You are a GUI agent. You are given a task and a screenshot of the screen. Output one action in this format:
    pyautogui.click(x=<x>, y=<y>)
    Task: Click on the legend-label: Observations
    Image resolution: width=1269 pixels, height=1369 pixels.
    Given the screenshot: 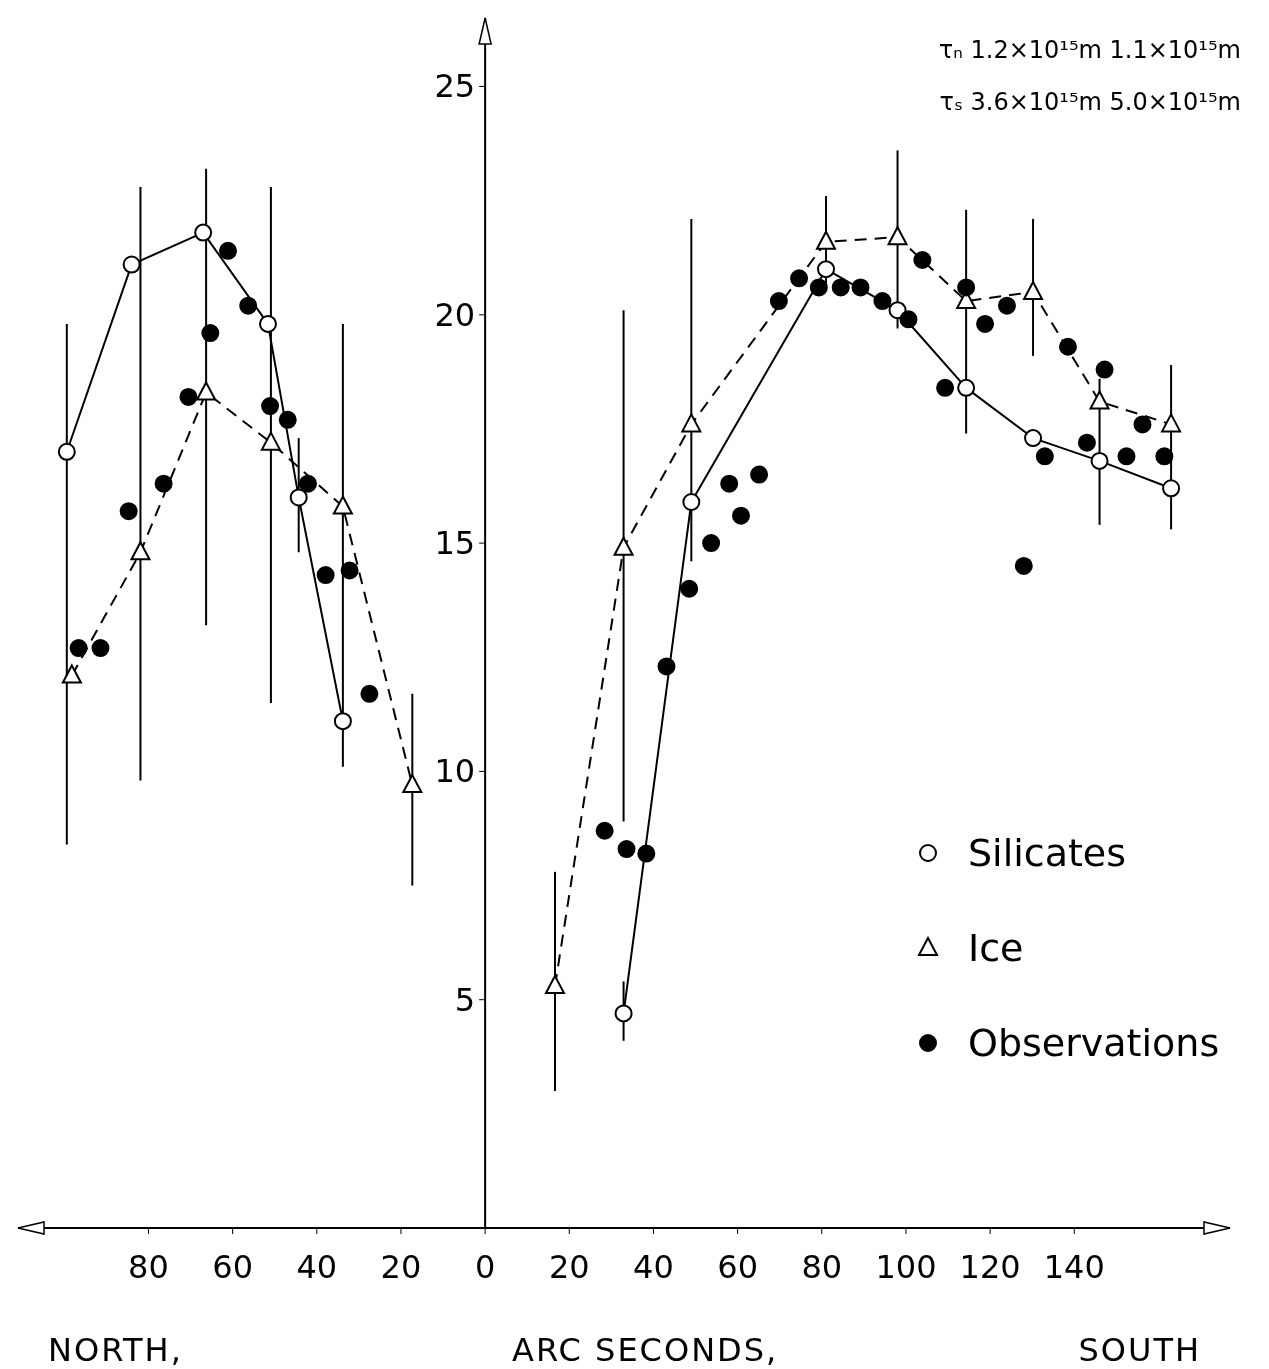 What is the action you would take?
    pyautogui.click(x=1094, y=1043)
    